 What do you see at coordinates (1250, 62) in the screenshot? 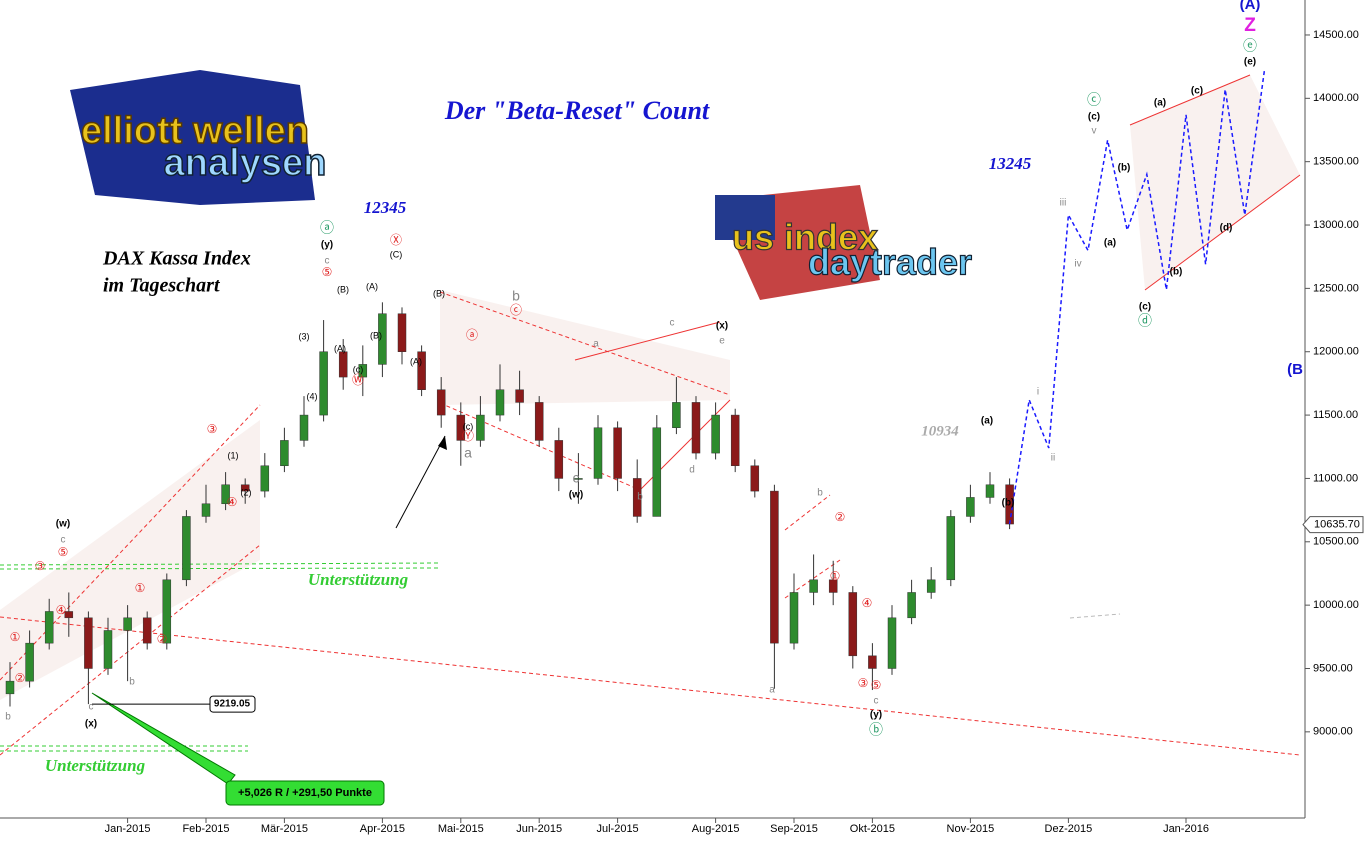
I see `wave-label: (e)` at bounding box center [1250, 62].